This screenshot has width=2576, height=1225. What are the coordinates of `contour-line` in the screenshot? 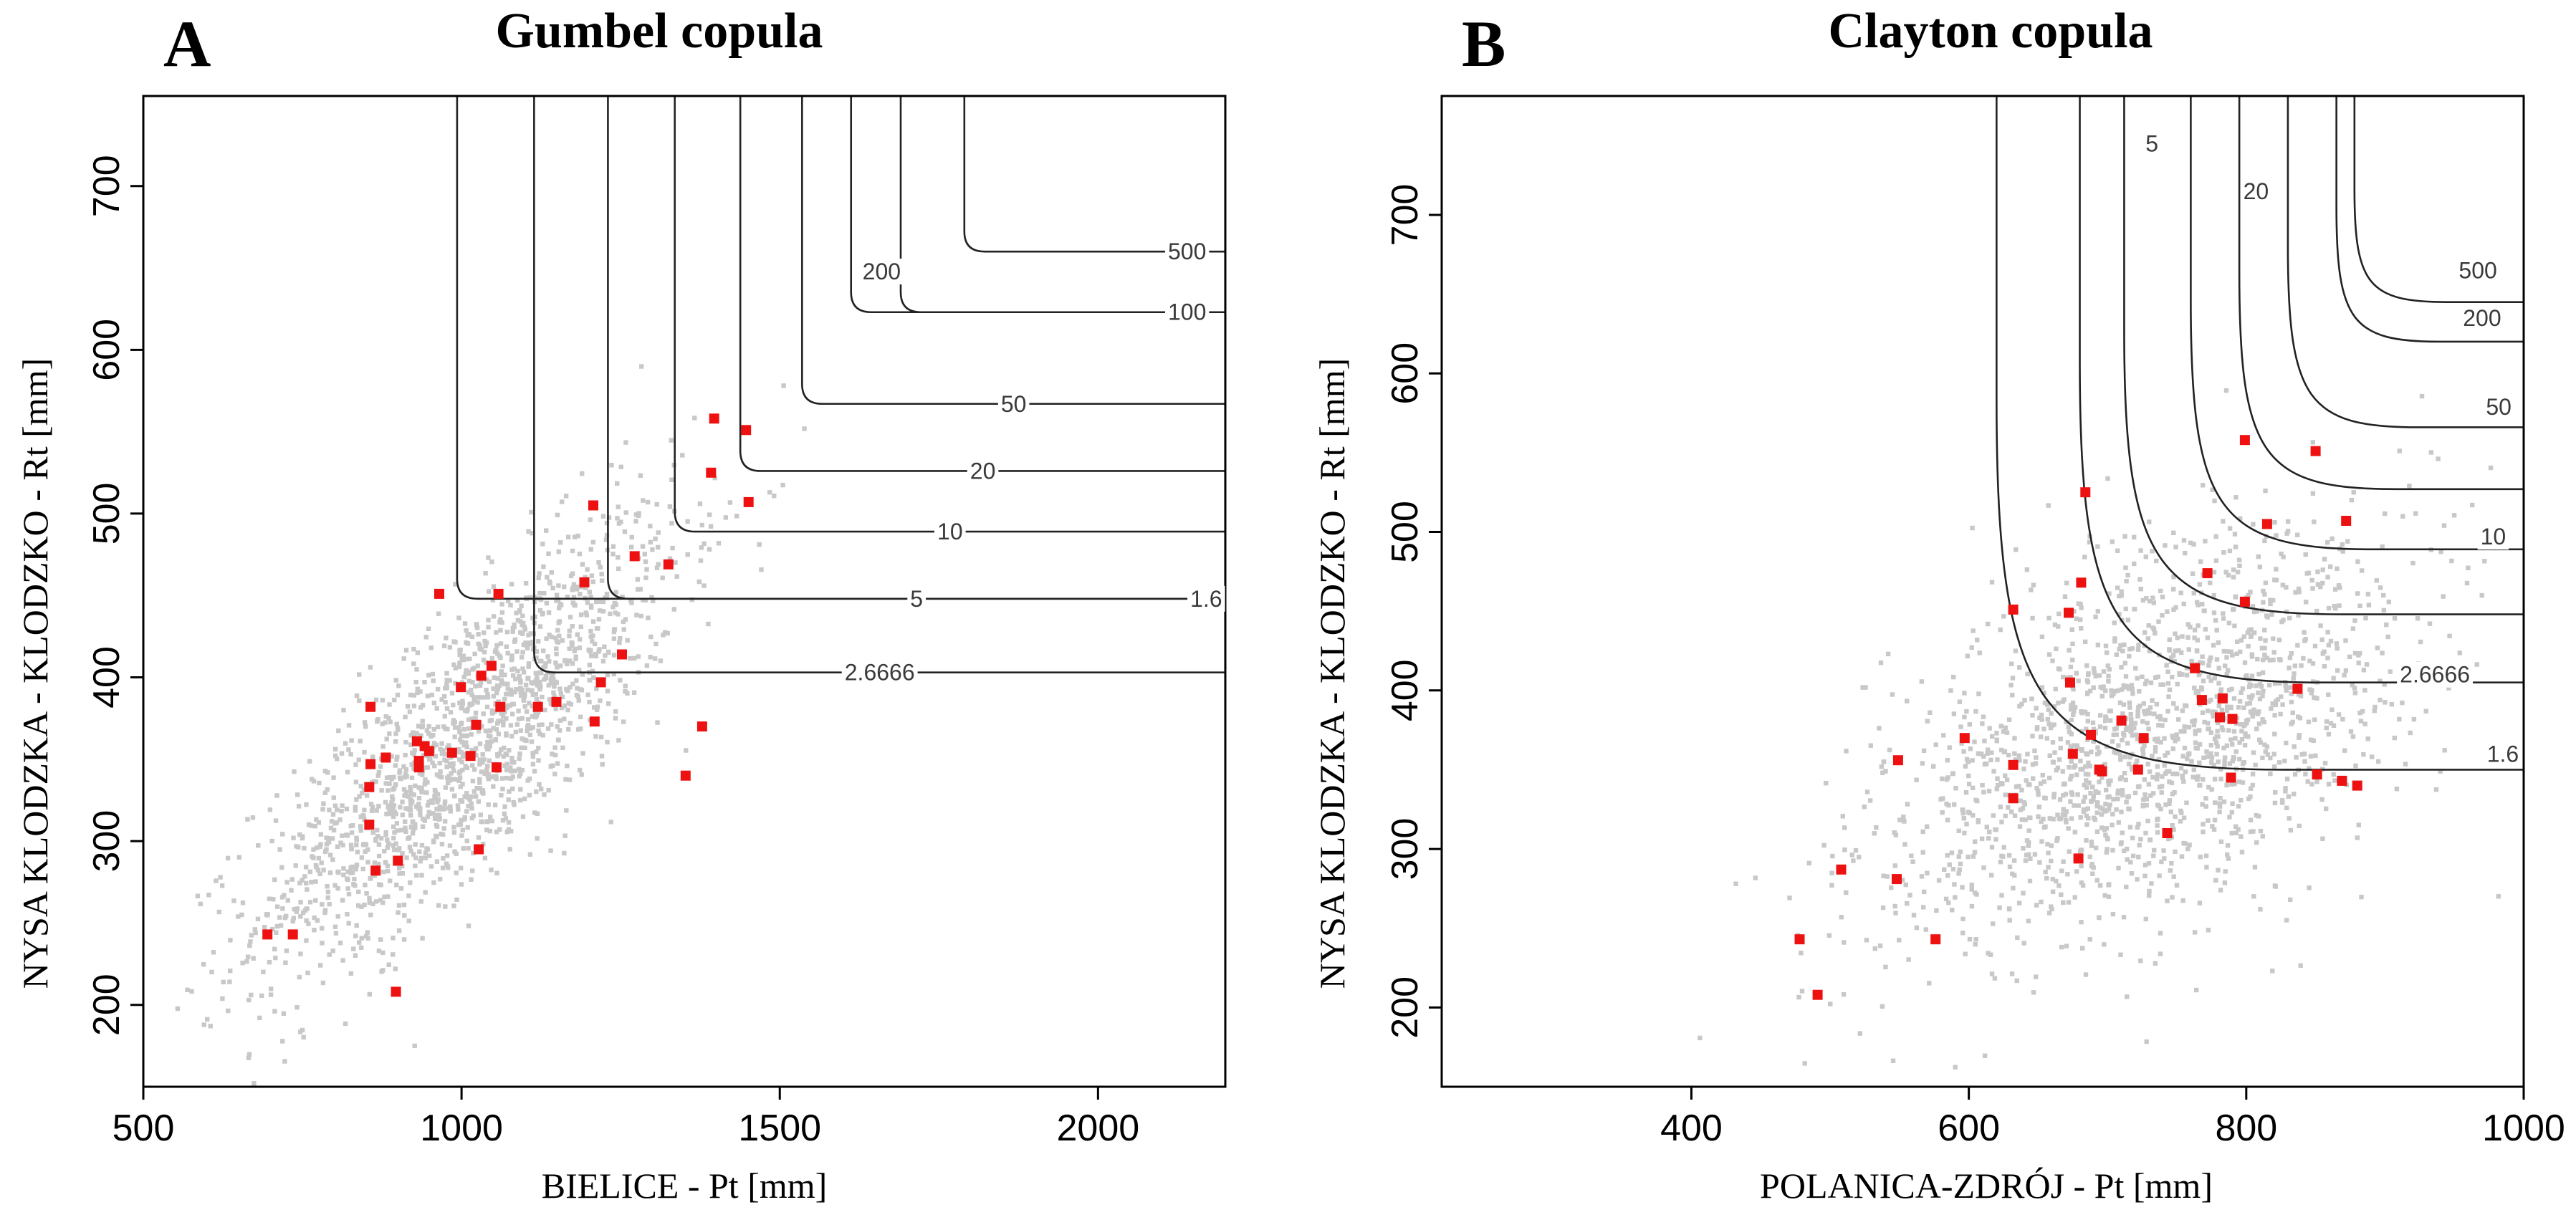 It's located at (2405, 262).